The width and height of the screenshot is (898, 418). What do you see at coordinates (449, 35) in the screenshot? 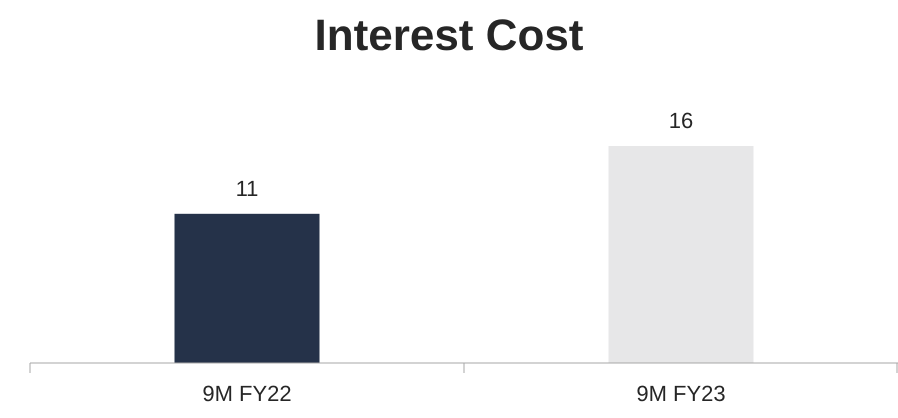
I see `chart-title: Interest Cost` at bounding box center [449, 35].